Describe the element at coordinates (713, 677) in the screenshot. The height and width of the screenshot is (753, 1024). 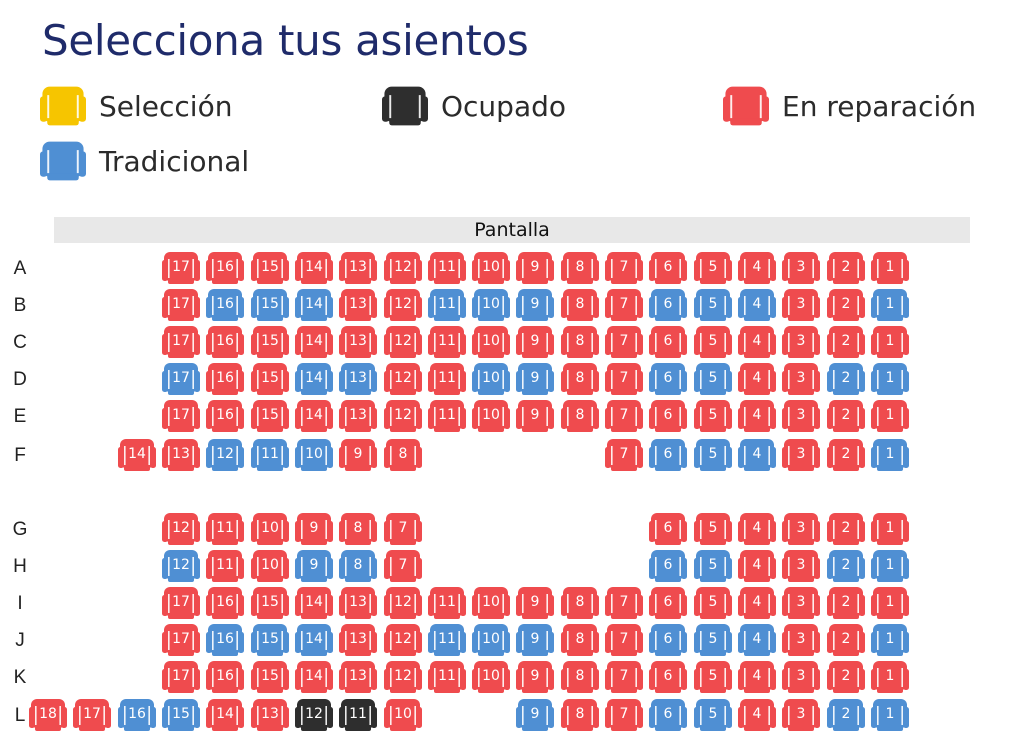
I see `seat-k5: 5` at that location.